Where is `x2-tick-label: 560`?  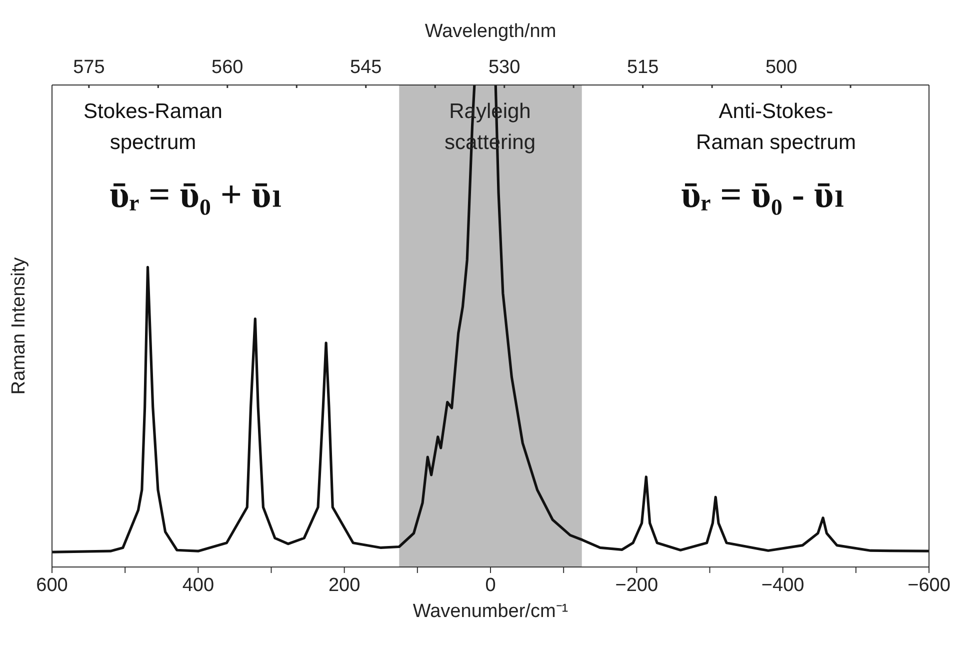
x2-tick-label: 560 is located at coordinates (228, 67).